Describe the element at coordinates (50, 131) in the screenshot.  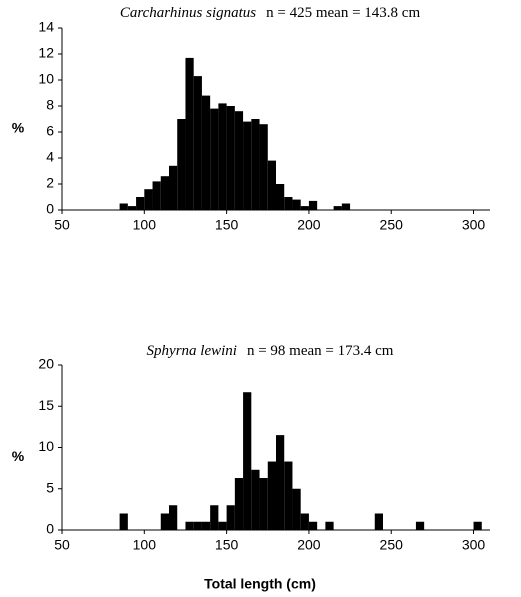
I see `y-tick-label: 6` at that location.